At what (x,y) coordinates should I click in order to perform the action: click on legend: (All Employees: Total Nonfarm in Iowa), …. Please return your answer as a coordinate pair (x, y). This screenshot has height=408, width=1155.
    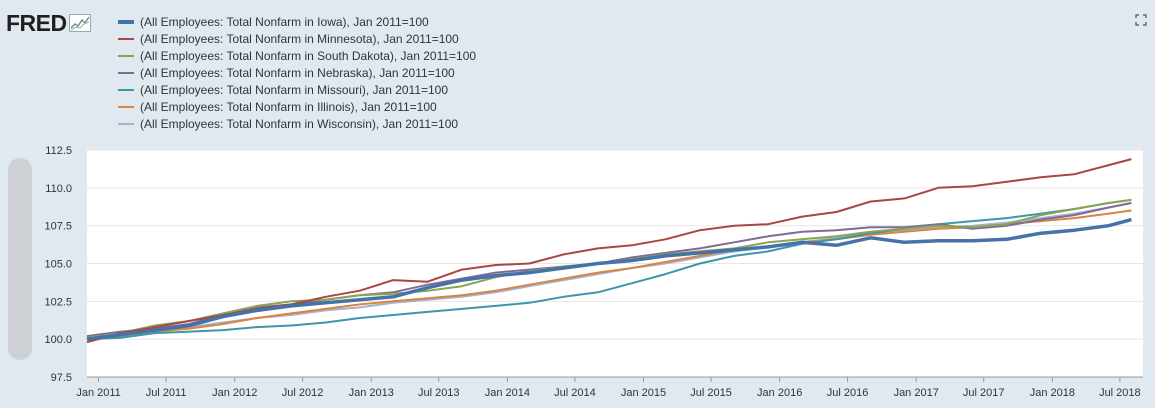
    Looking at the image, I should click on (297, 72).